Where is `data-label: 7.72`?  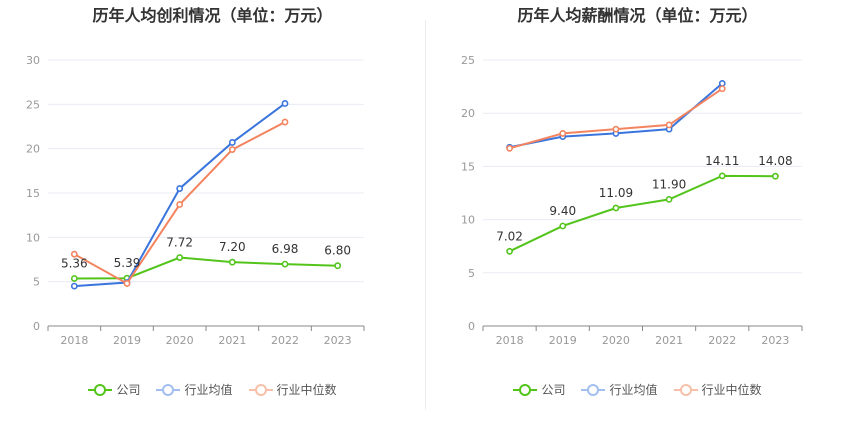 data-label: 7.72 is located at coordinates (179, 243).